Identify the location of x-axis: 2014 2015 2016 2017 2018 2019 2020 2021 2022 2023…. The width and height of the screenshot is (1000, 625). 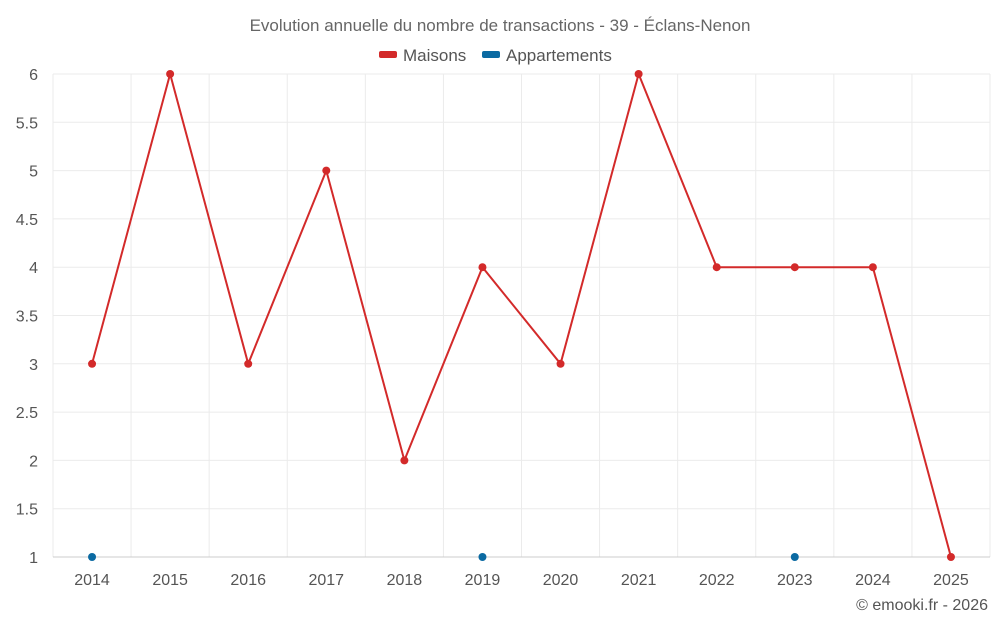
(521, 580).